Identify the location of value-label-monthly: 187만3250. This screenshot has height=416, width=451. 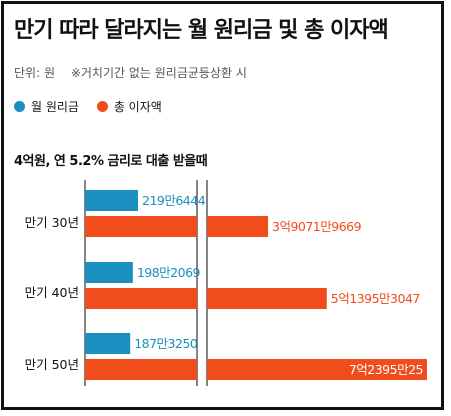
(166, 343).